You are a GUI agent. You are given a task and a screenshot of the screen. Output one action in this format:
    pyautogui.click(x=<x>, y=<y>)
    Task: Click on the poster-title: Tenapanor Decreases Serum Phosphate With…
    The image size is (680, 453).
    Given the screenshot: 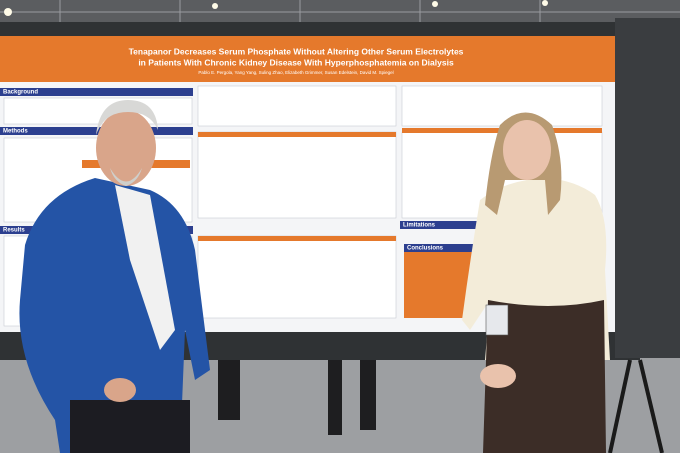 What is the action you would take?
    pyautogui.click(x=296, y=51)
    